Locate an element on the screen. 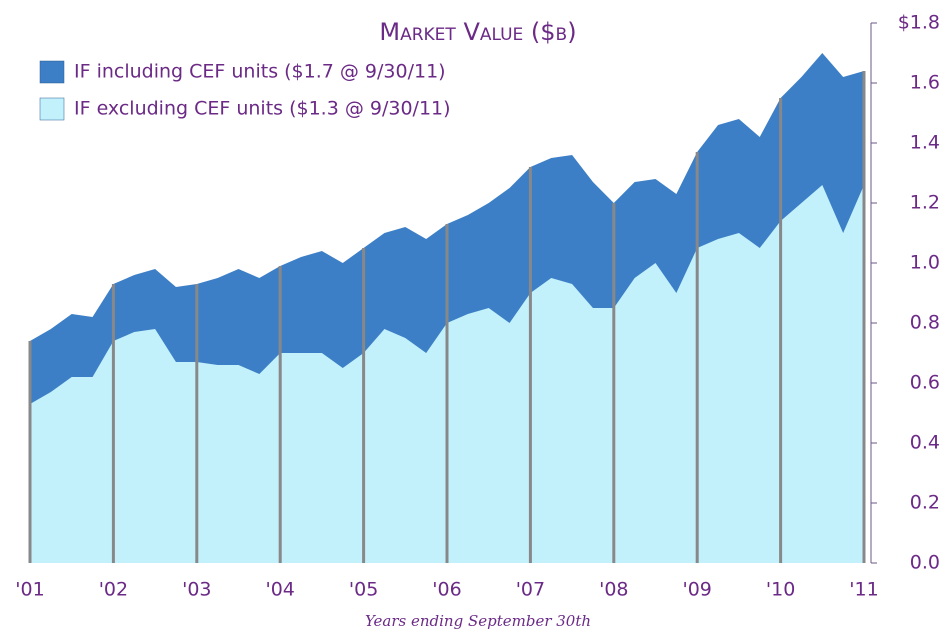 This screenshot has width=945, height=633. x-tick-label: '08 is located at coordinates (613, 590).